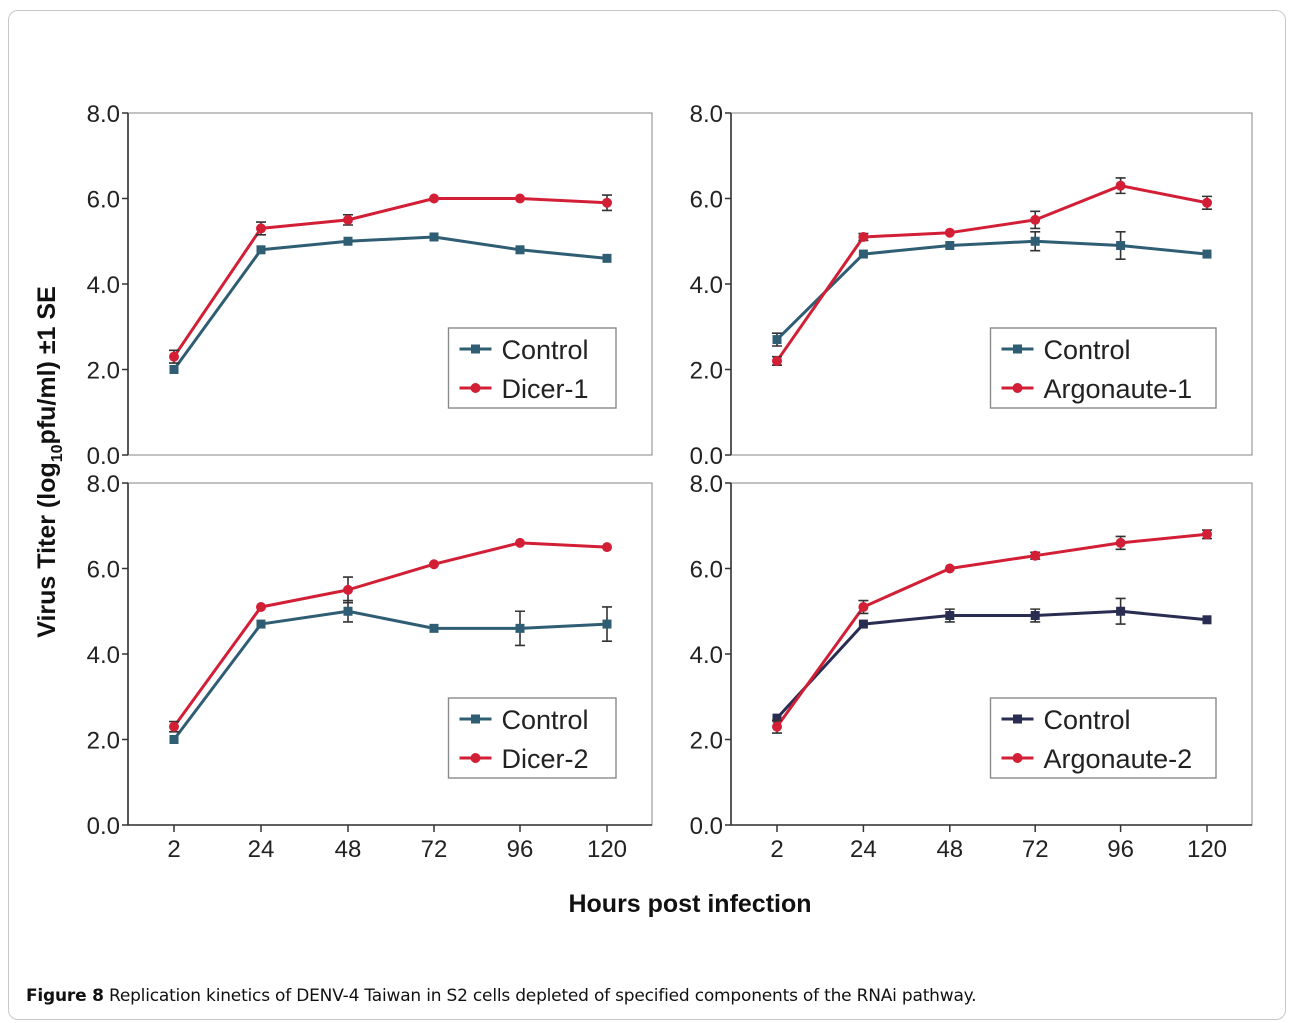 The height and width of the screenshot is (1023, 1289). I want to click on legend: Control Dicer-2, so click(532, 738).